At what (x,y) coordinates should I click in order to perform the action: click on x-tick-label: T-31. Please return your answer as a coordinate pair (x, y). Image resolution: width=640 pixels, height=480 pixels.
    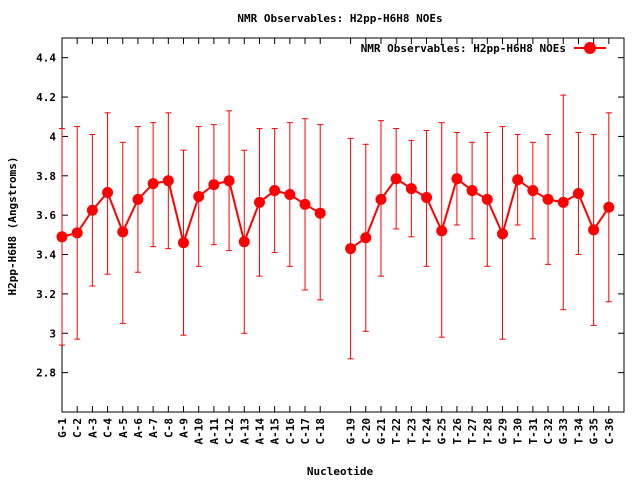
    Looking at the image, I should click on (533, 431).